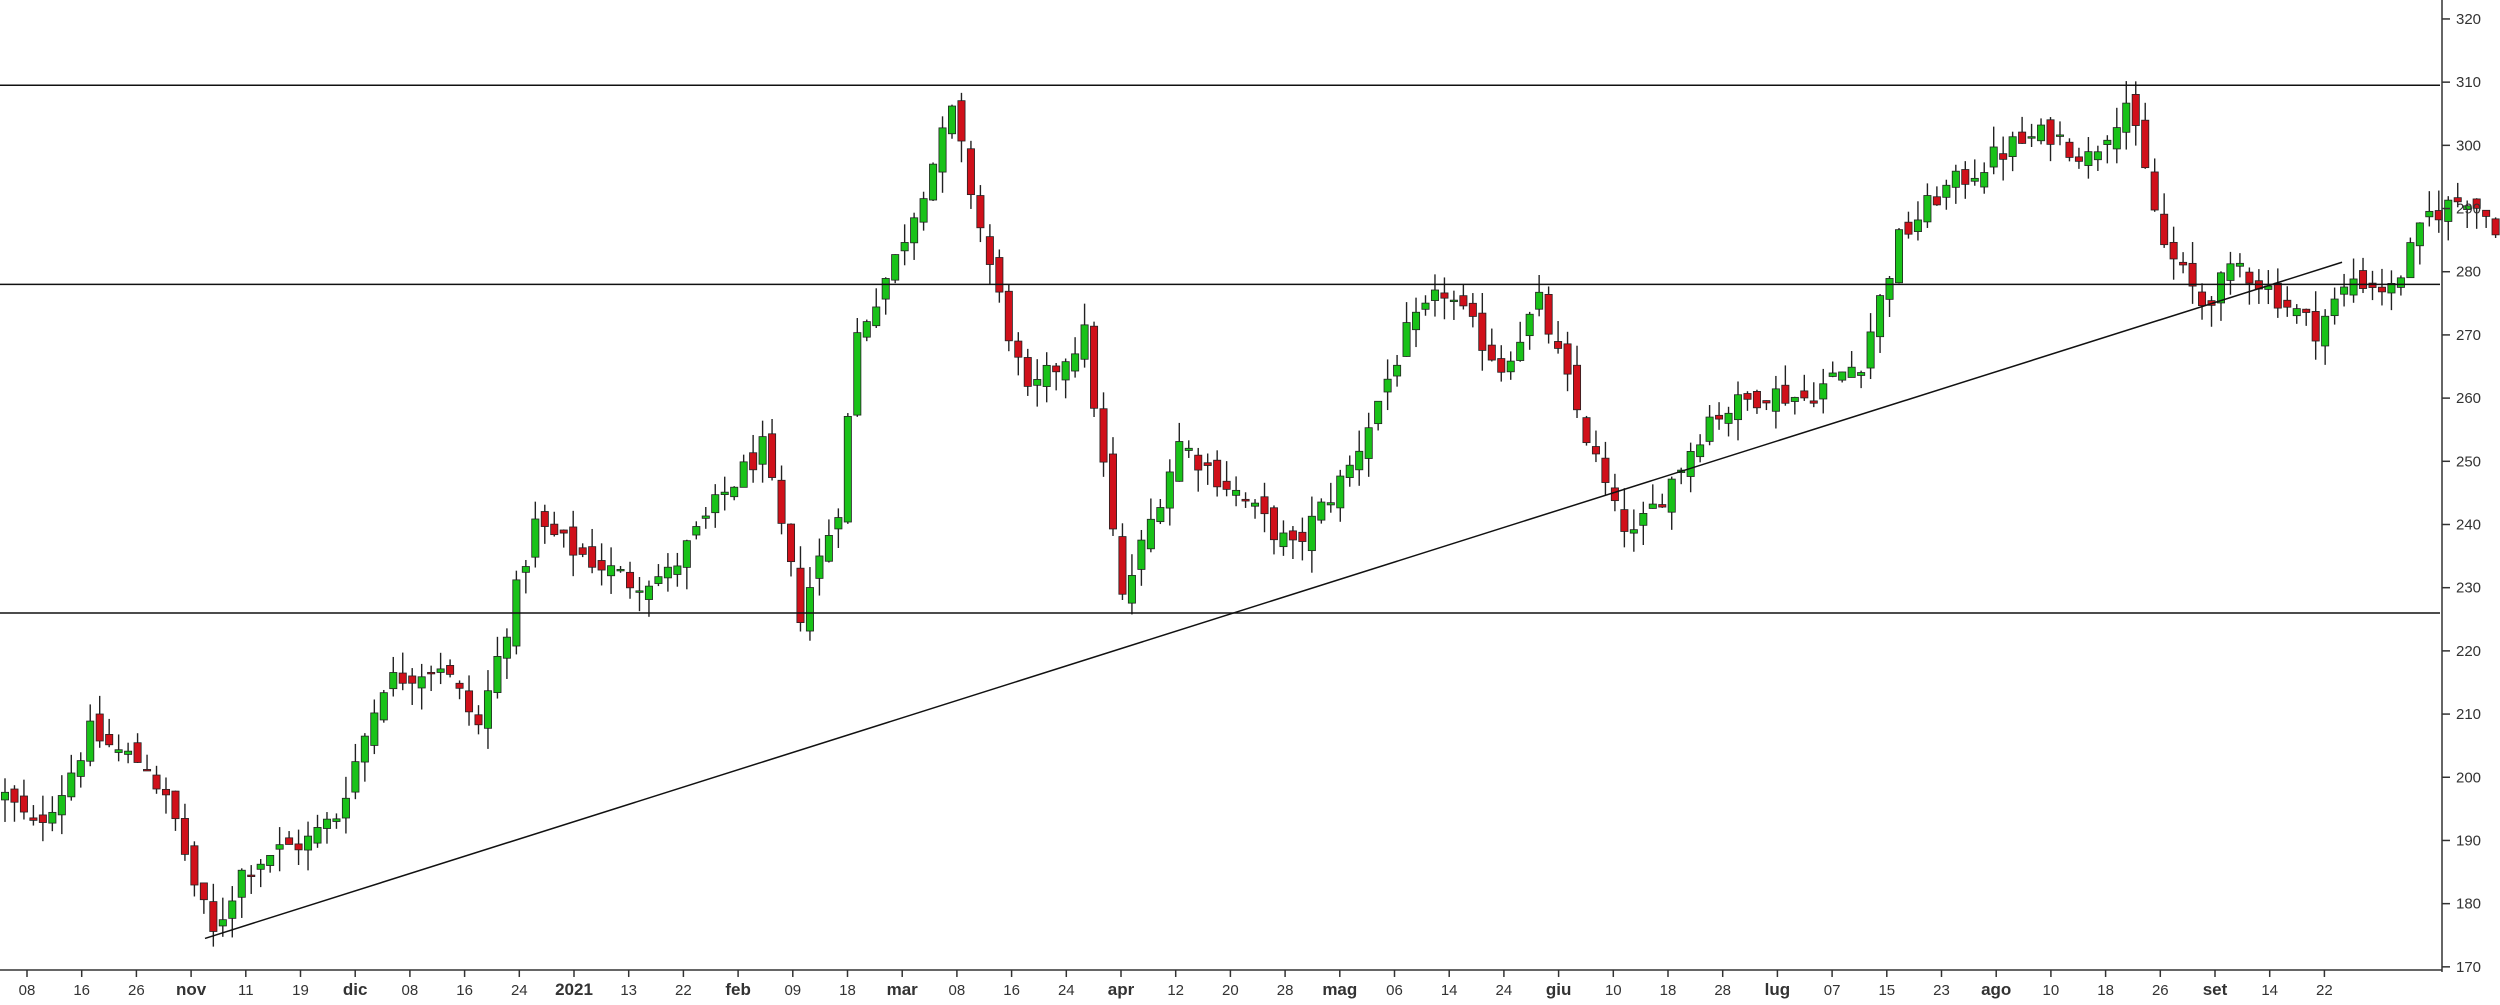 The image size is (2500, 1005). What do you see at coordinates (1121, 989) in the screenshot?
I see `x-tick-label: apr` at bounding box center [1121, 989].